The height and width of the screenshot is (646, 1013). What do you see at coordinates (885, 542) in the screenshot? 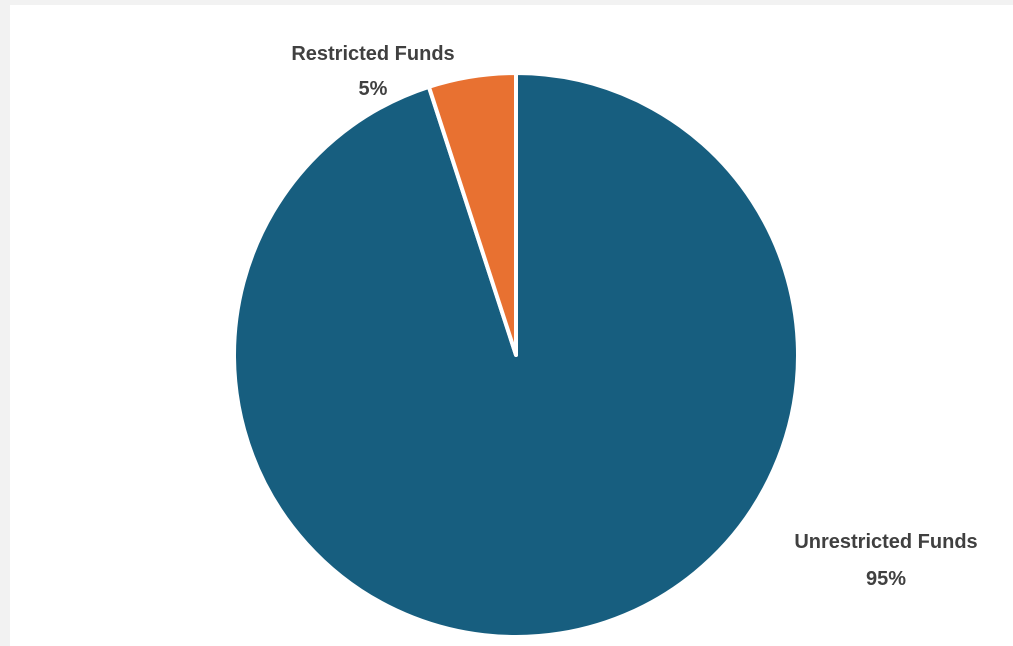
I see `label-unrestricted-name: Unrestricted Funds` at bounding box center [885, 542].